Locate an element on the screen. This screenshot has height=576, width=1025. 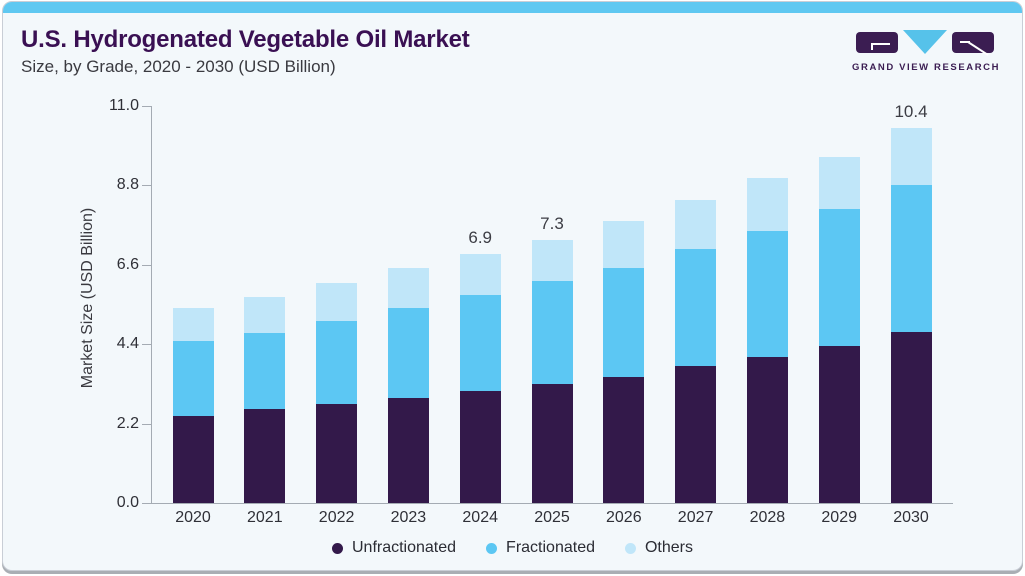
y-tick-label: 0.0 is located at coordinates (127, 502).